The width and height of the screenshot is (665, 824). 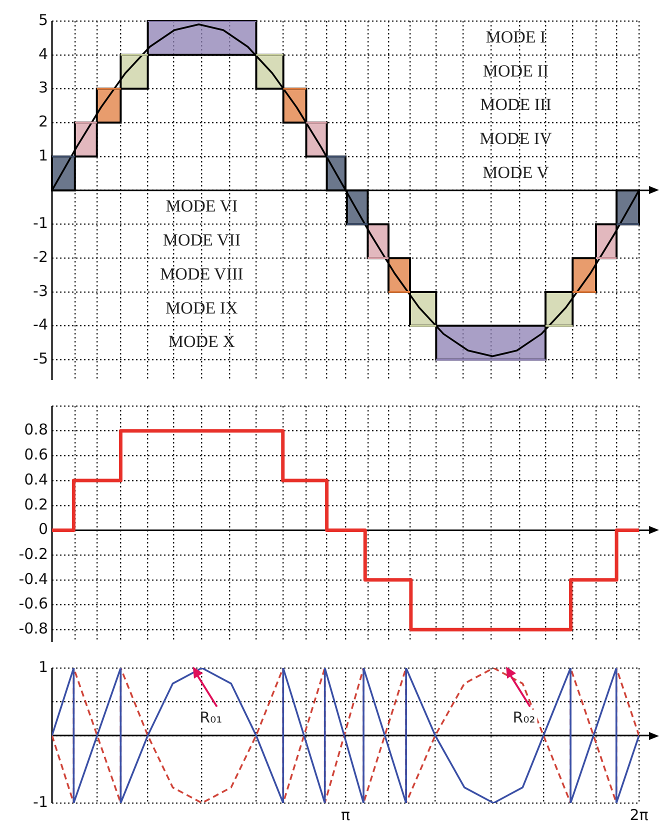 What do you see at coordinates (43, 87) in the screenshot?
I see `y-tick-label: 3` at bounding box center [43, 87].